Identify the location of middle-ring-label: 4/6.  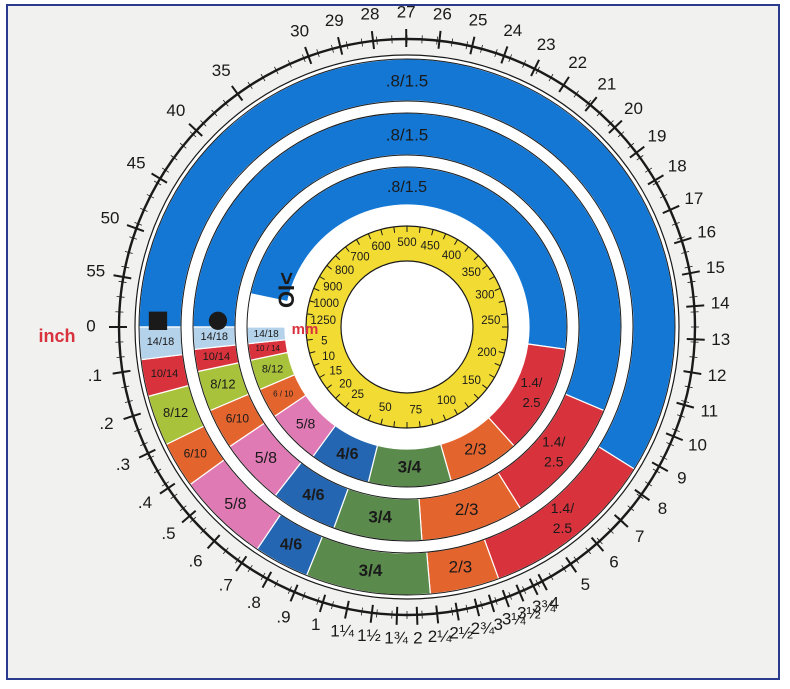
(313, 495).